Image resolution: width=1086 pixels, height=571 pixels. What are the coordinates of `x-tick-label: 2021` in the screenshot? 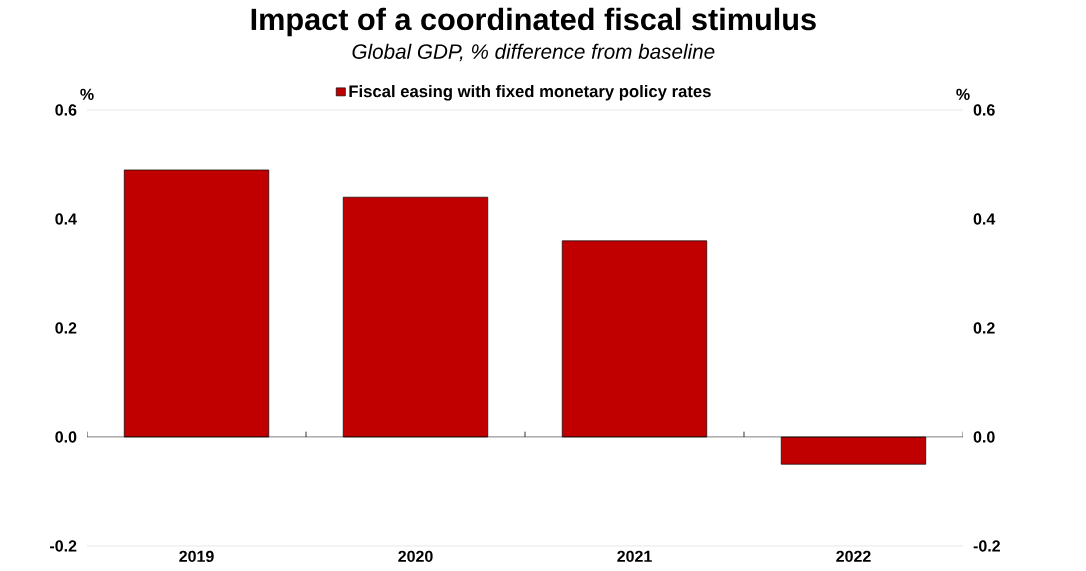 It's located at (634, 556).